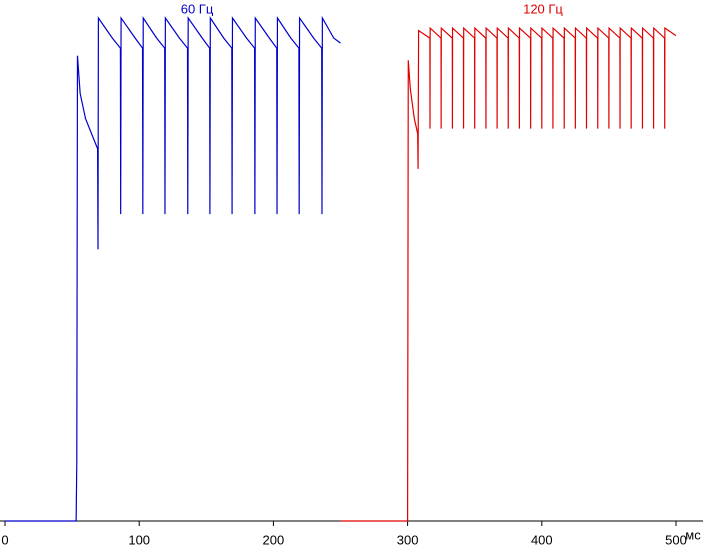 Image resolution: width=703 pixels, height=549 pixels. I want to click on x-tick-label: 0, so click(4, 539).